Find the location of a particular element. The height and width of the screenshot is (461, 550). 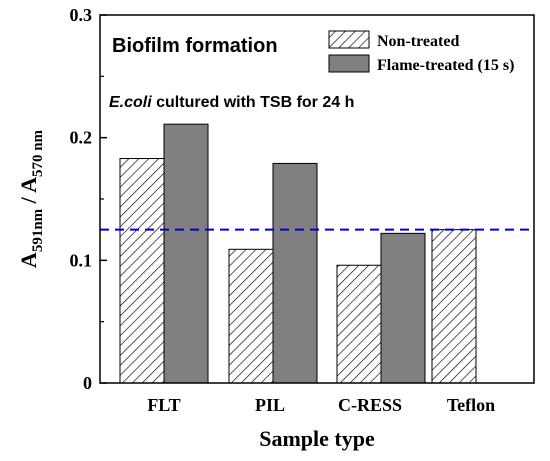

bar-pil-flame-treated is located at coordinates (295, 273).